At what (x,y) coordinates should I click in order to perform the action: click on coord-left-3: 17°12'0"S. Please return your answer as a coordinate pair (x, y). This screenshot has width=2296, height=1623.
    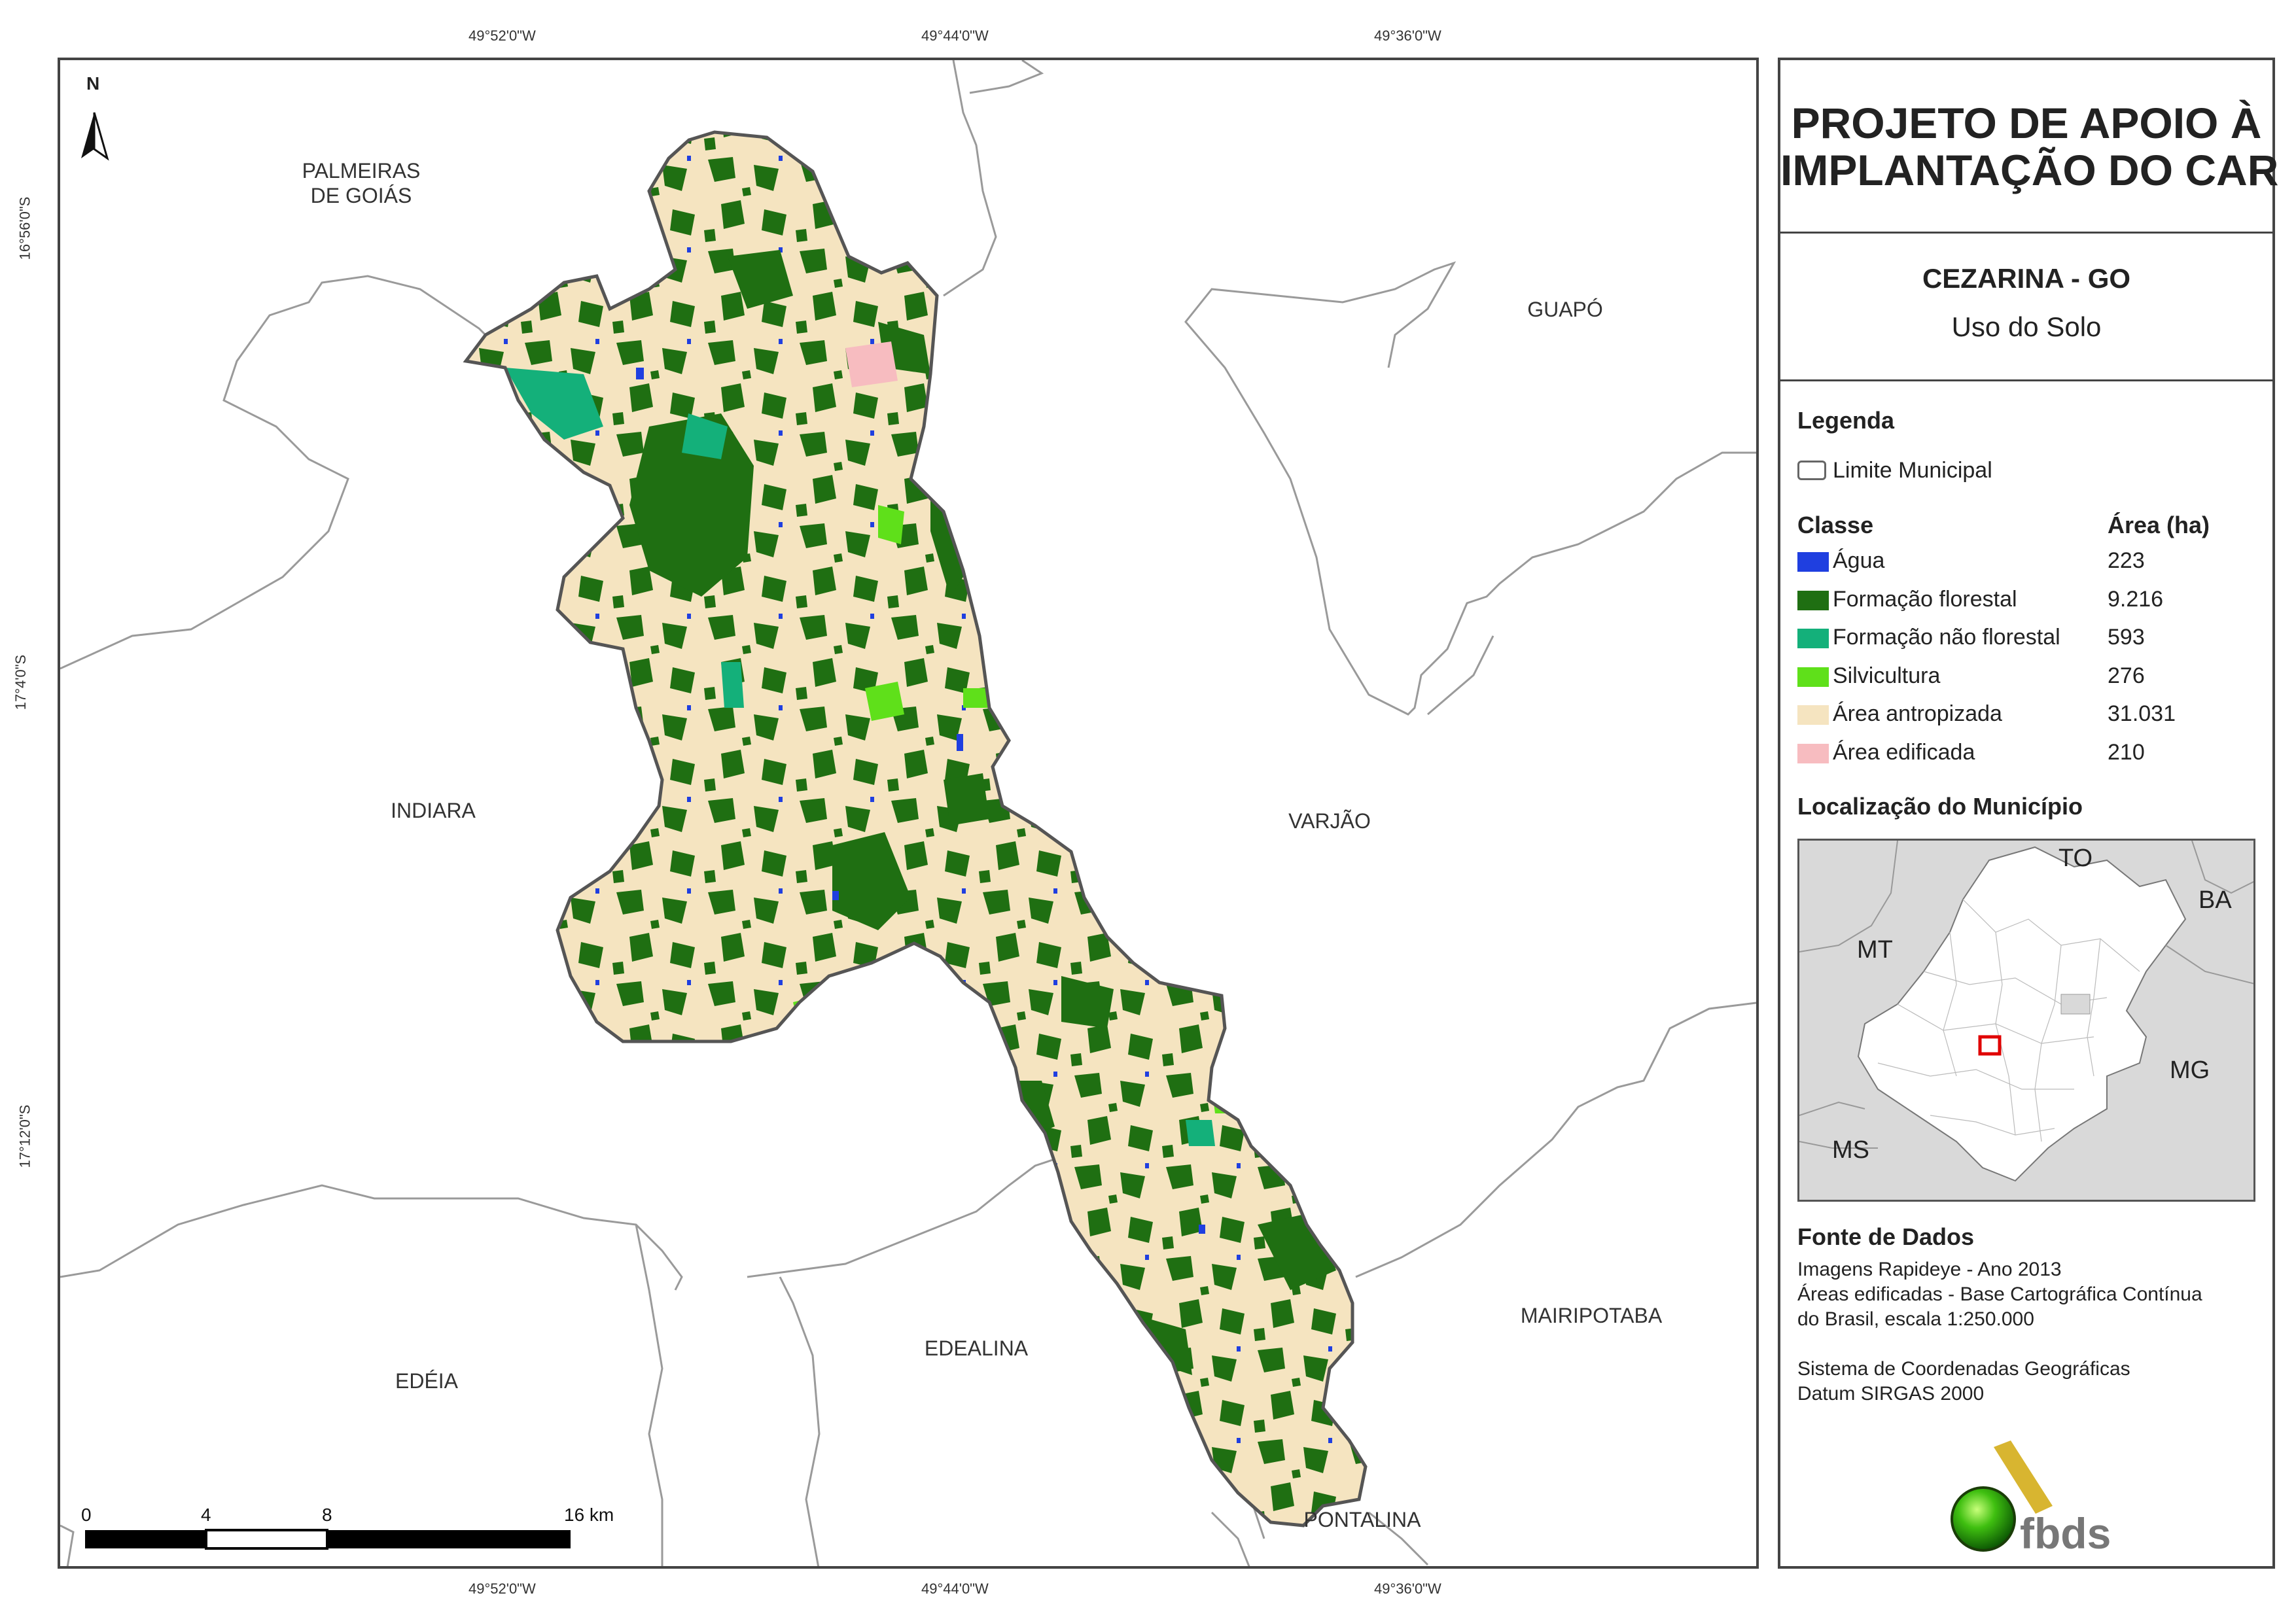
    Looking at the image, I should click on (24, 1136).